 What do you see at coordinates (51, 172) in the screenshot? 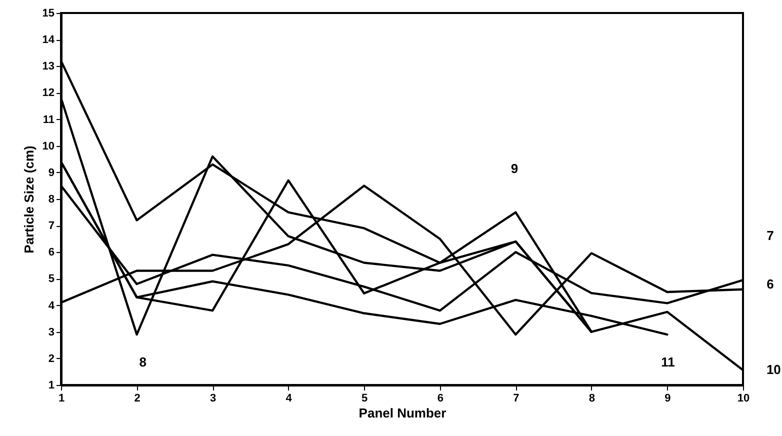
I see `y-tick-label: 9` at bounding box center [51, 172].